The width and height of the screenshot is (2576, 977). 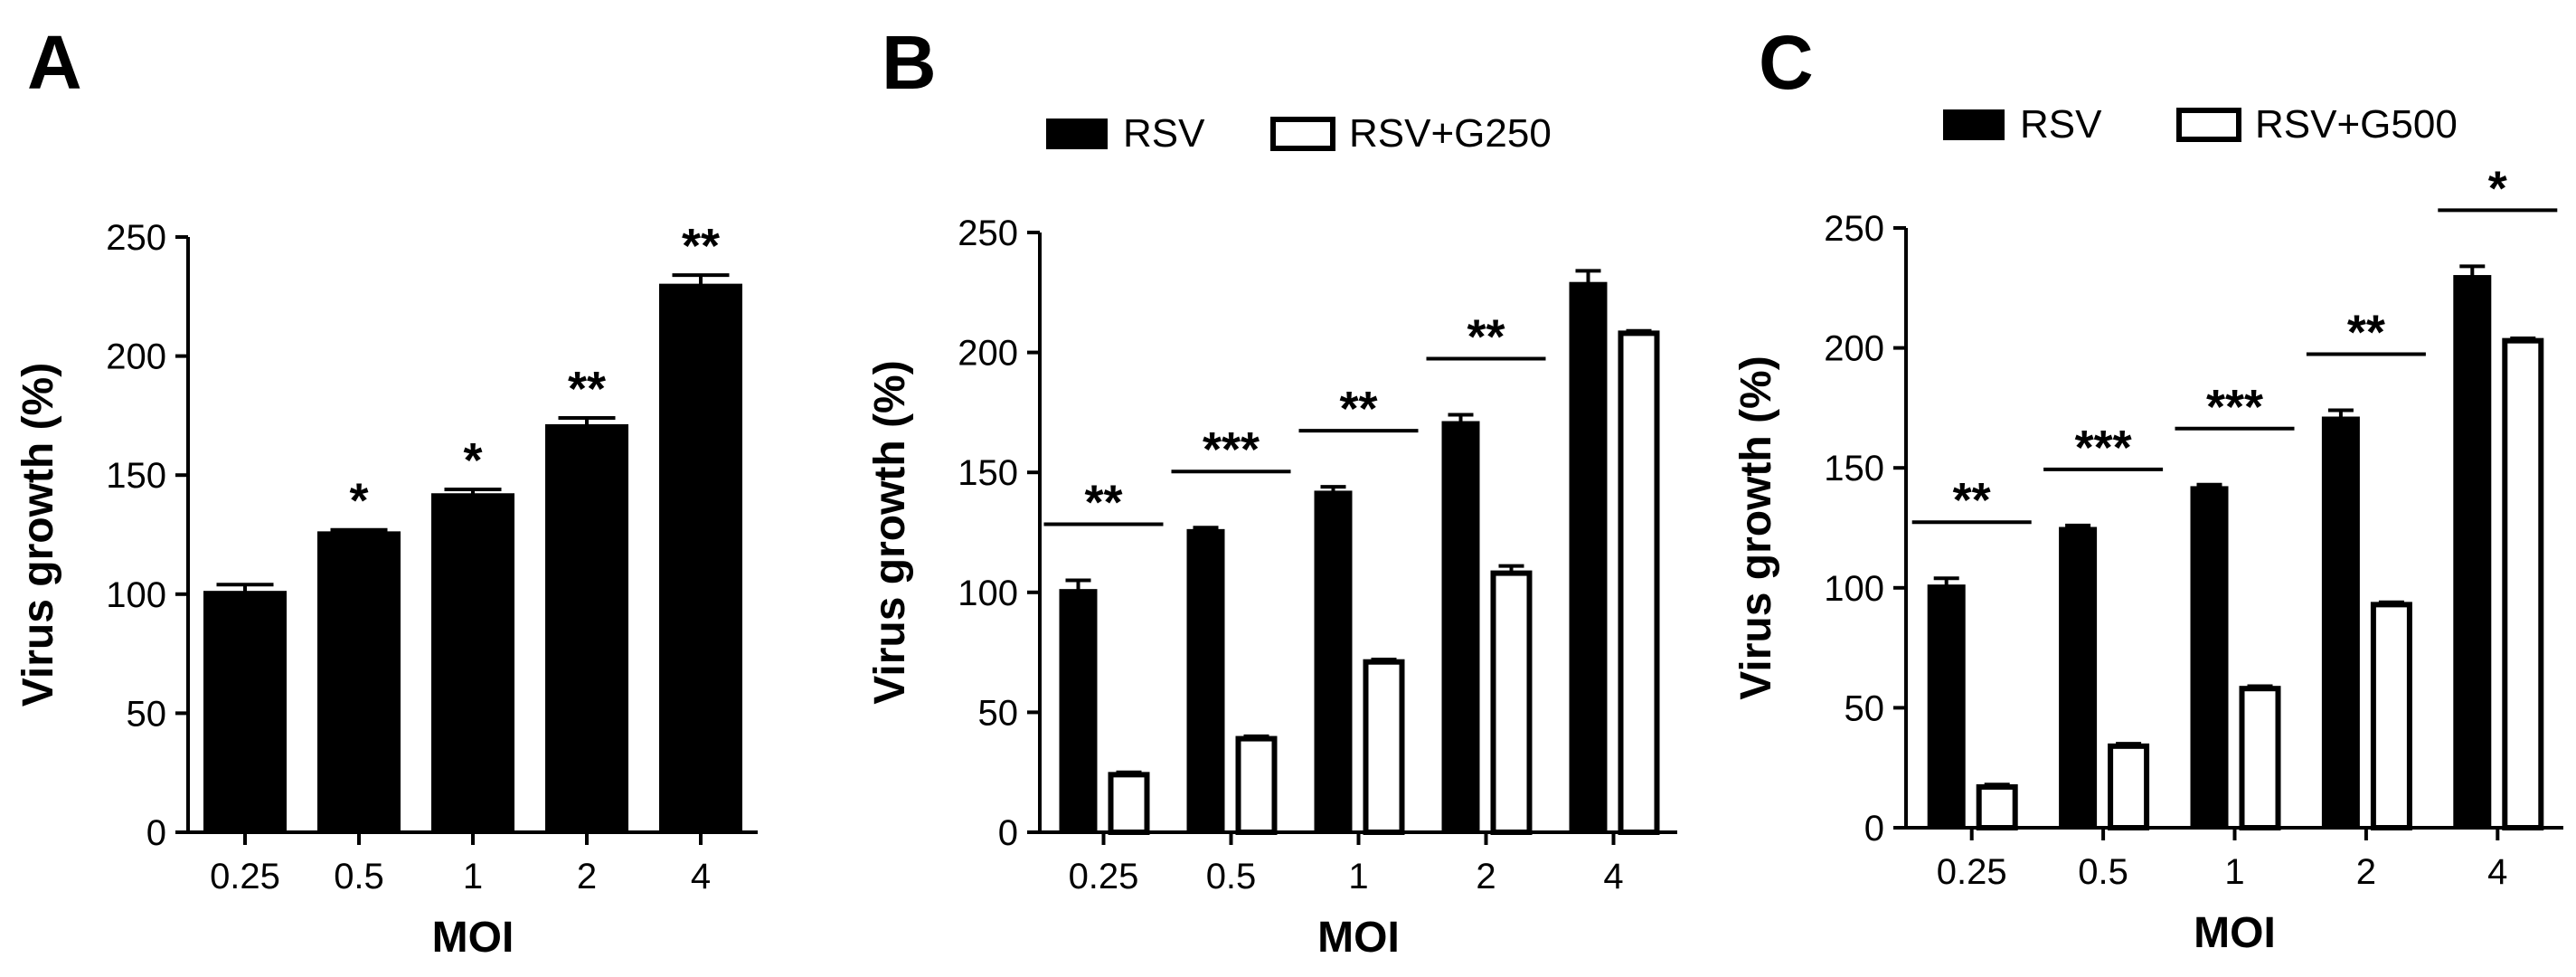 I want to click on panel-letter: C, so click(x=1786, y=62).